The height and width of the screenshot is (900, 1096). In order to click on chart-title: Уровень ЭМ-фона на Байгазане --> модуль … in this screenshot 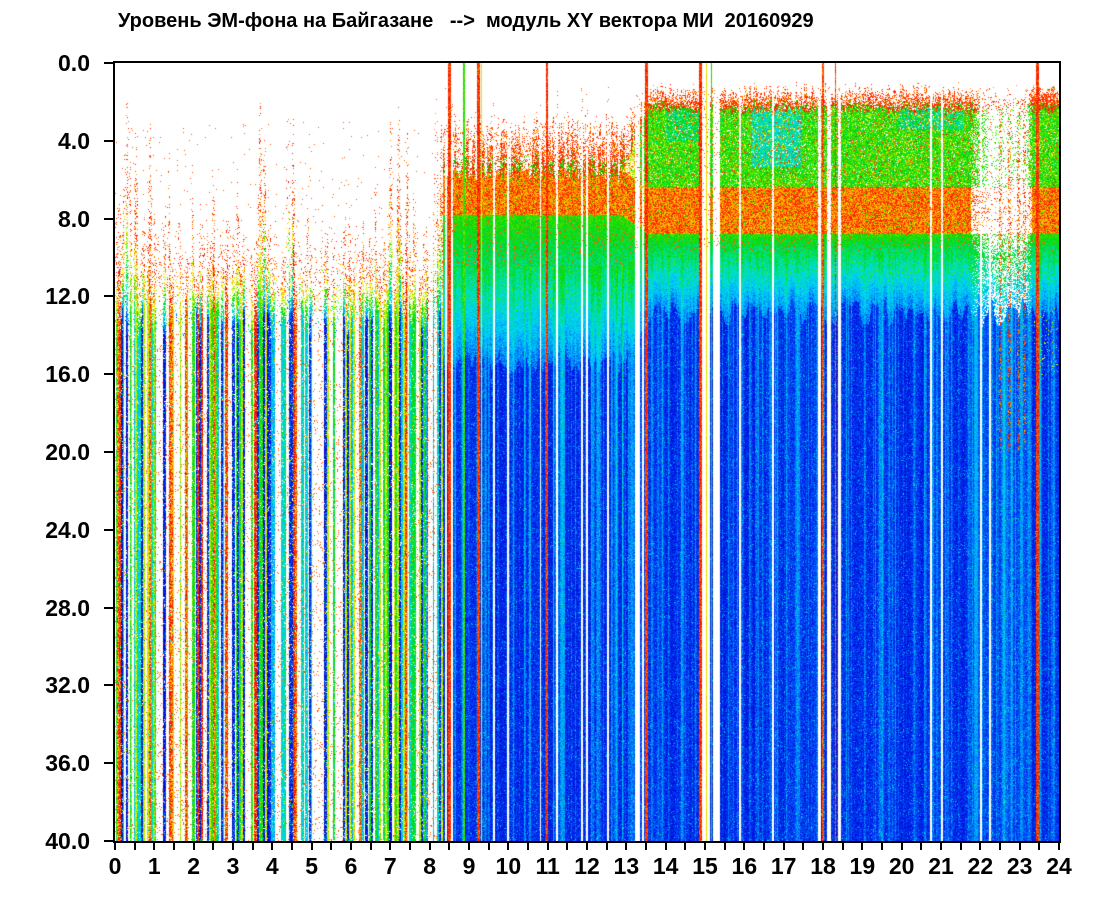, I will do `click(466, 21)`.